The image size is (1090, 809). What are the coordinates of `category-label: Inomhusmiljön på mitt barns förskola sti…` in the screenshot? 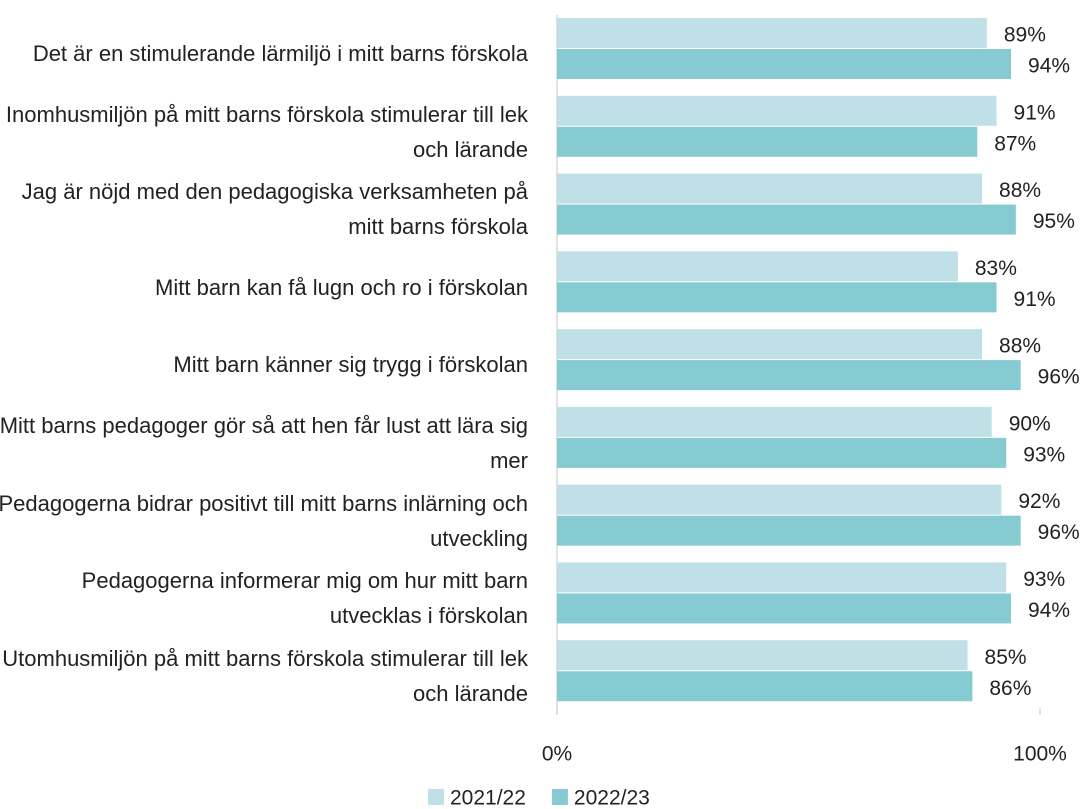 It's located at (266, 131).